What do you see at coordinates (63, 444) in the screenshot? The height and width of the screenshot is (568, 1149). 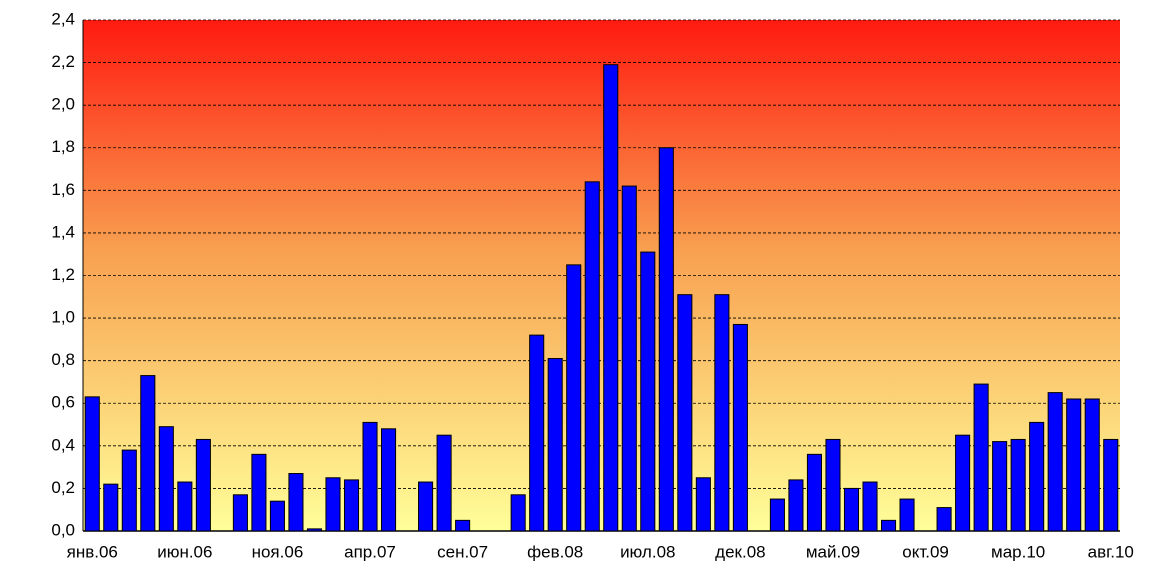 I see `y-tick-label: 0,4` at bounding box center [63, 444].